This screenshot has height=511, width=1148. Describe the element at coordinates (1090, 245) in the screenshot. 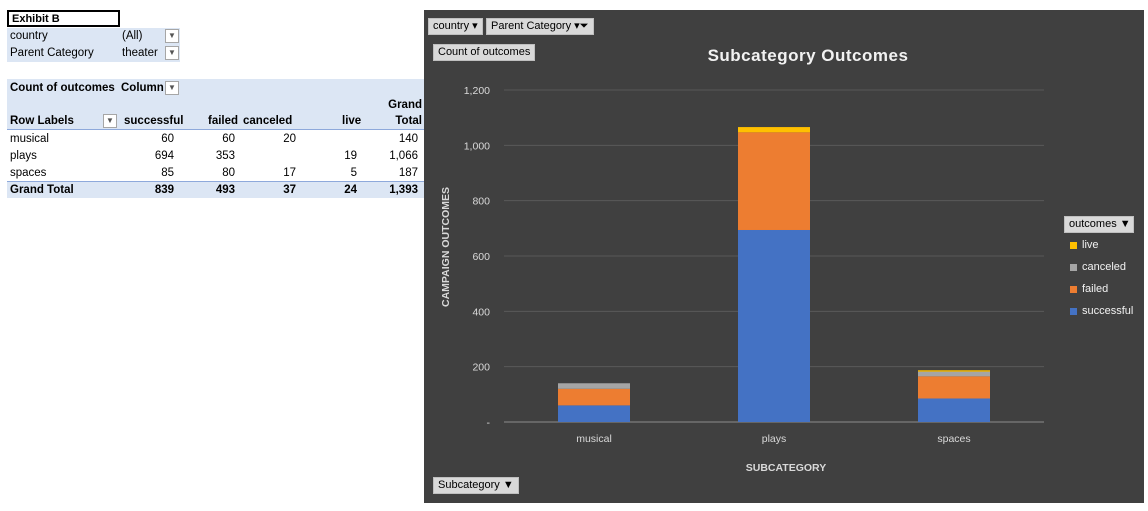

I see `legend-label: live` at that location.